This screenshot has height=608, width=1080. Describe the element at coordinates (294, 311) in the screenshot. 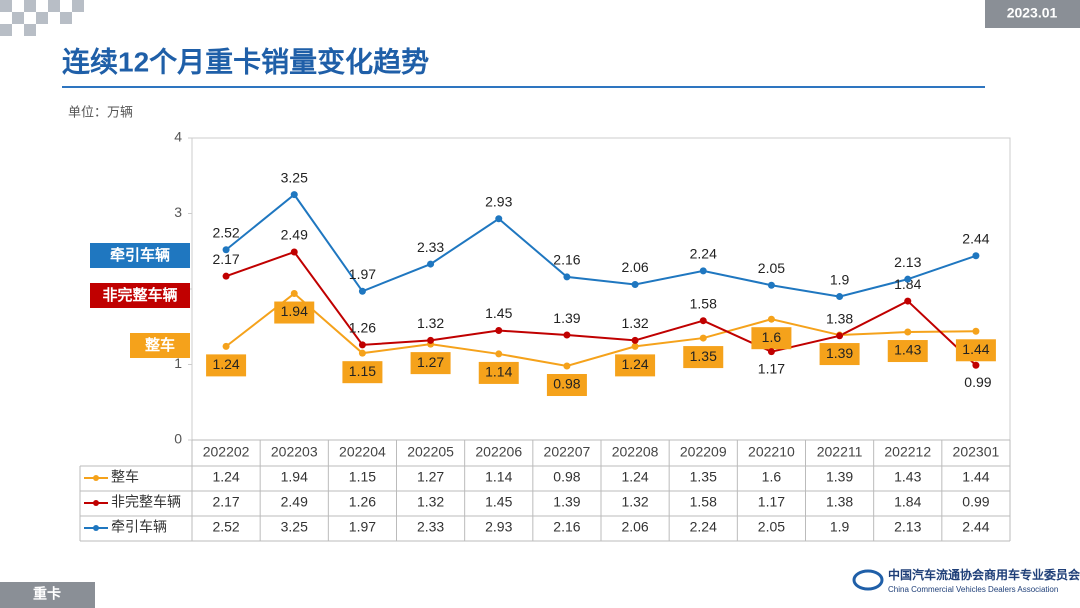

I see `value-label: 1.94` at that location.